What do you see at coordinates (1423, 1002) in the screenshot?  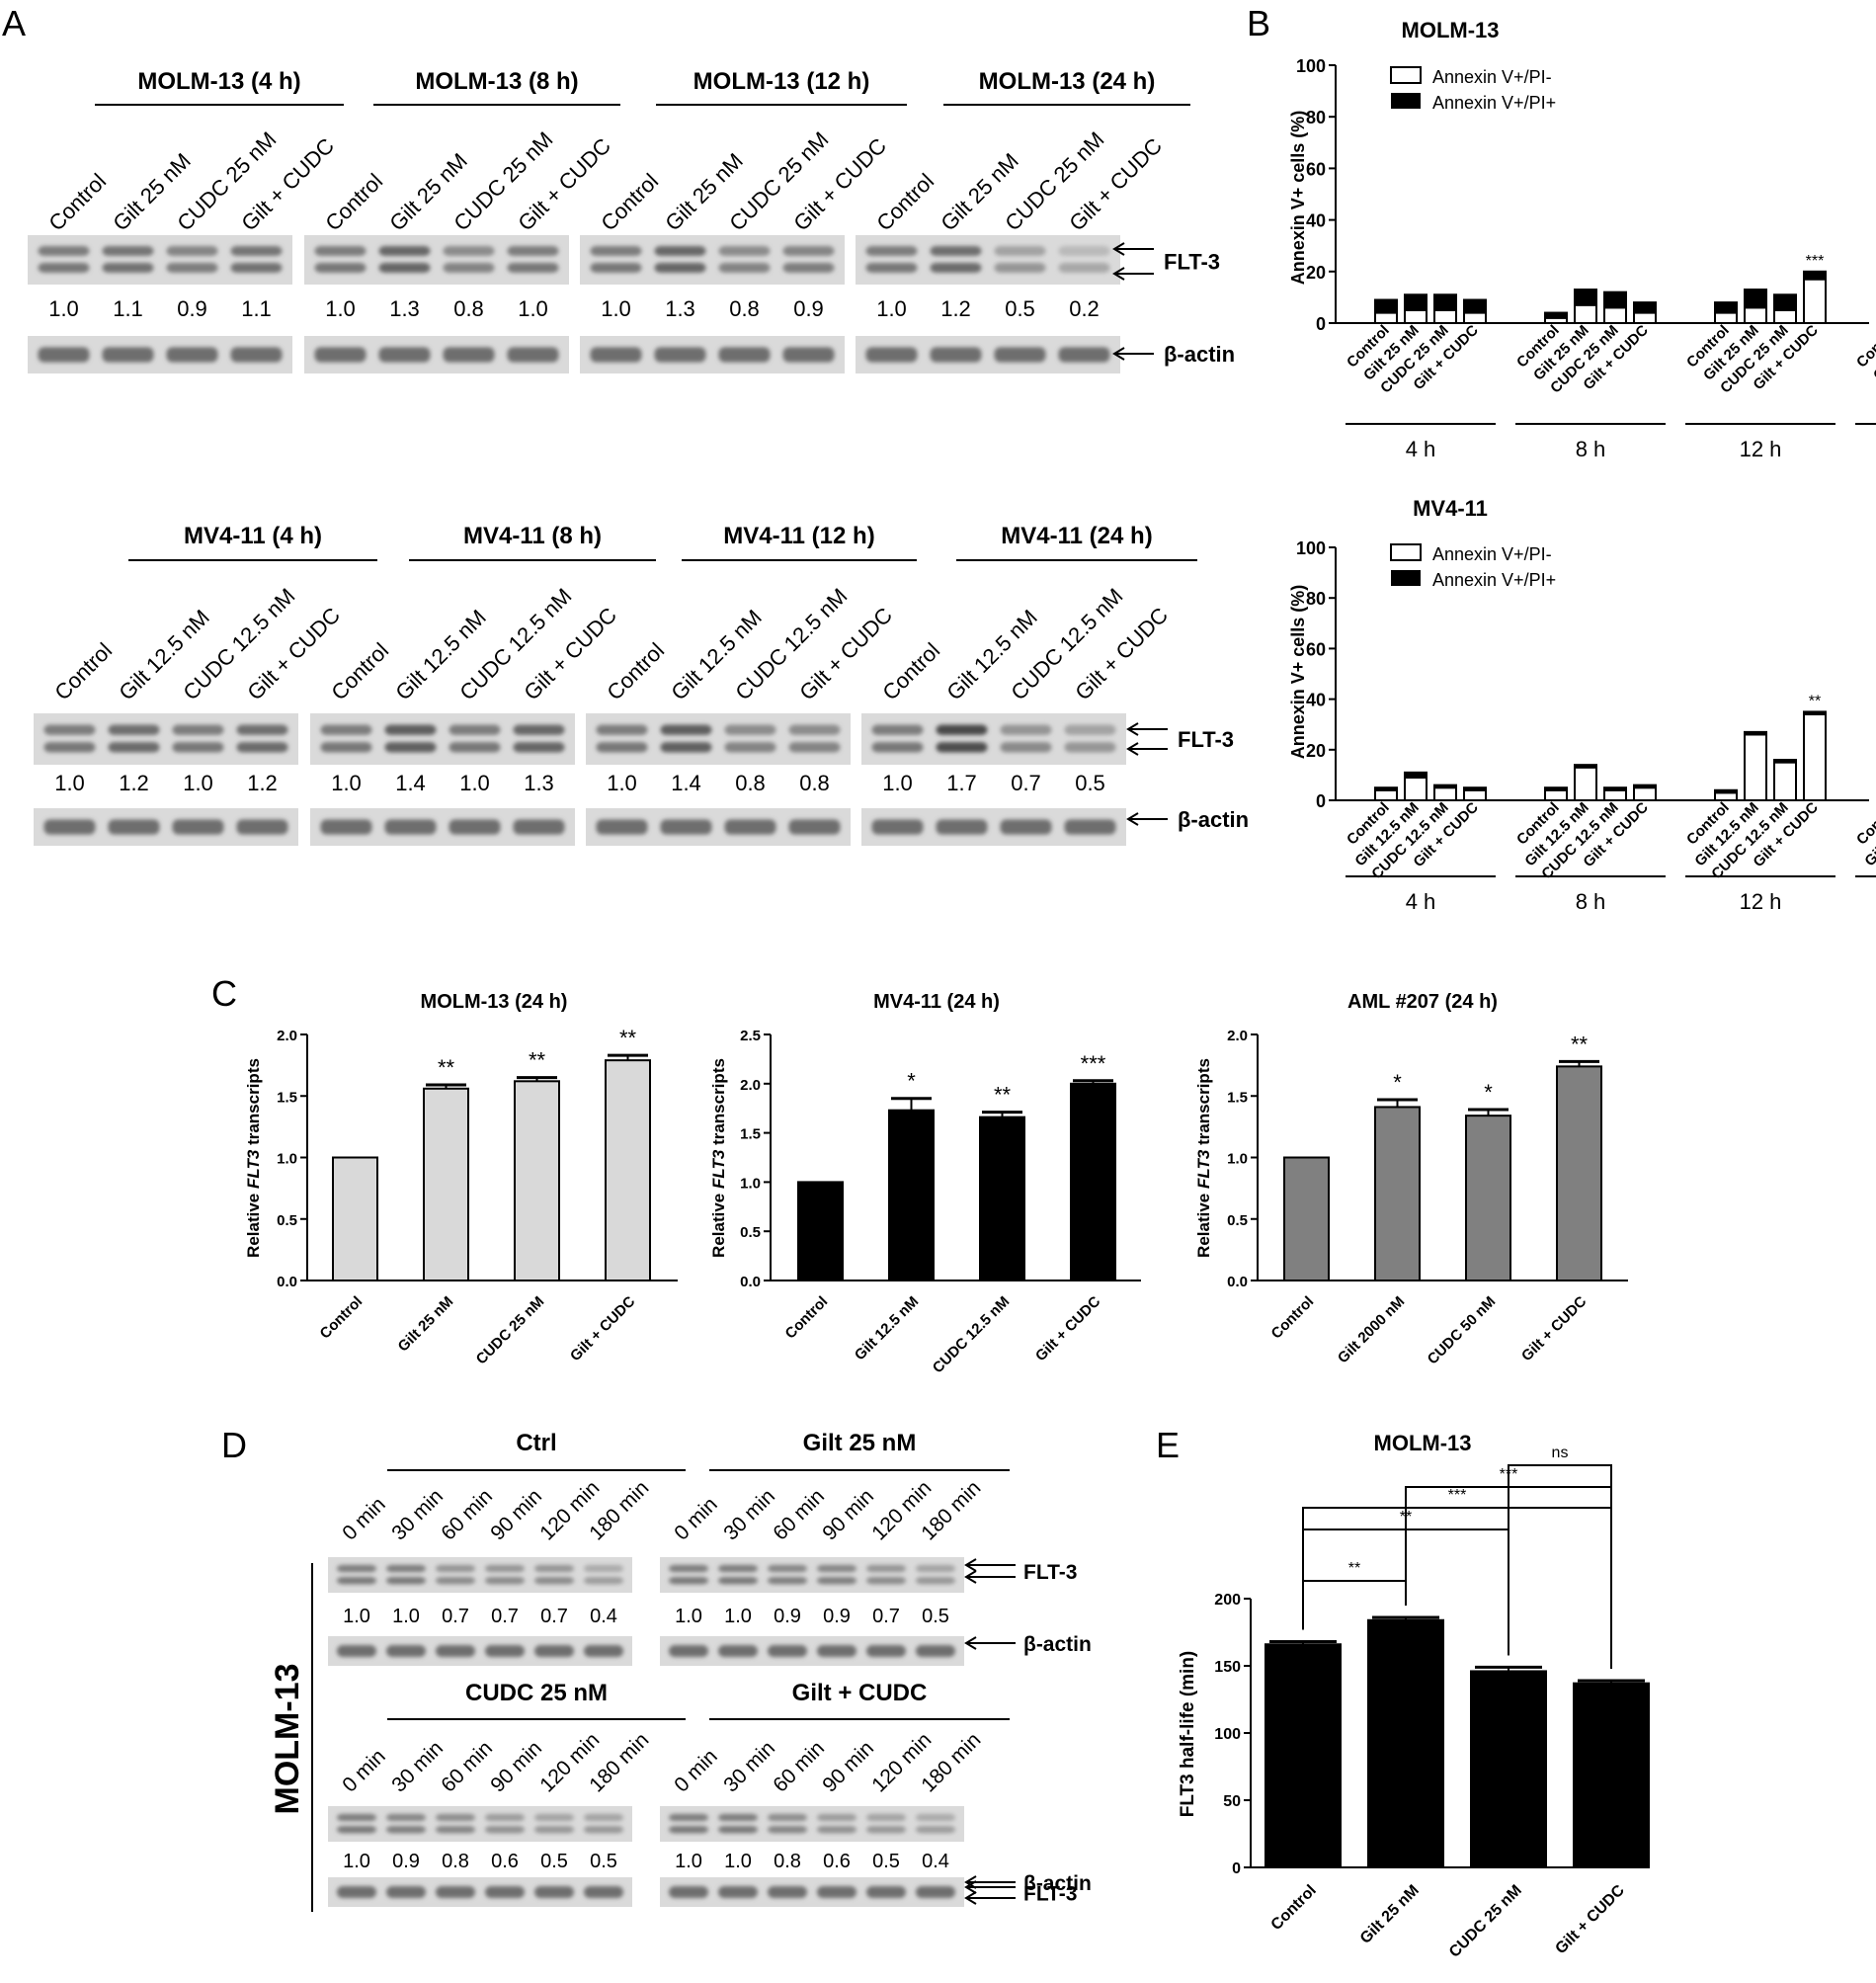 I see `chart-c-title: AML #207 (24 h)` at bounding box center [1423, 1002].